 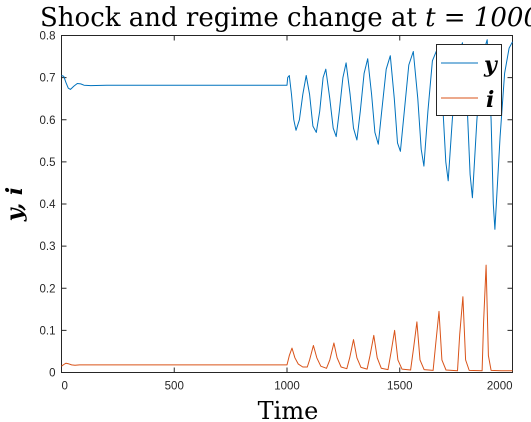 I want to click on x-tick-label: 1000, so click(x=287, y=387).